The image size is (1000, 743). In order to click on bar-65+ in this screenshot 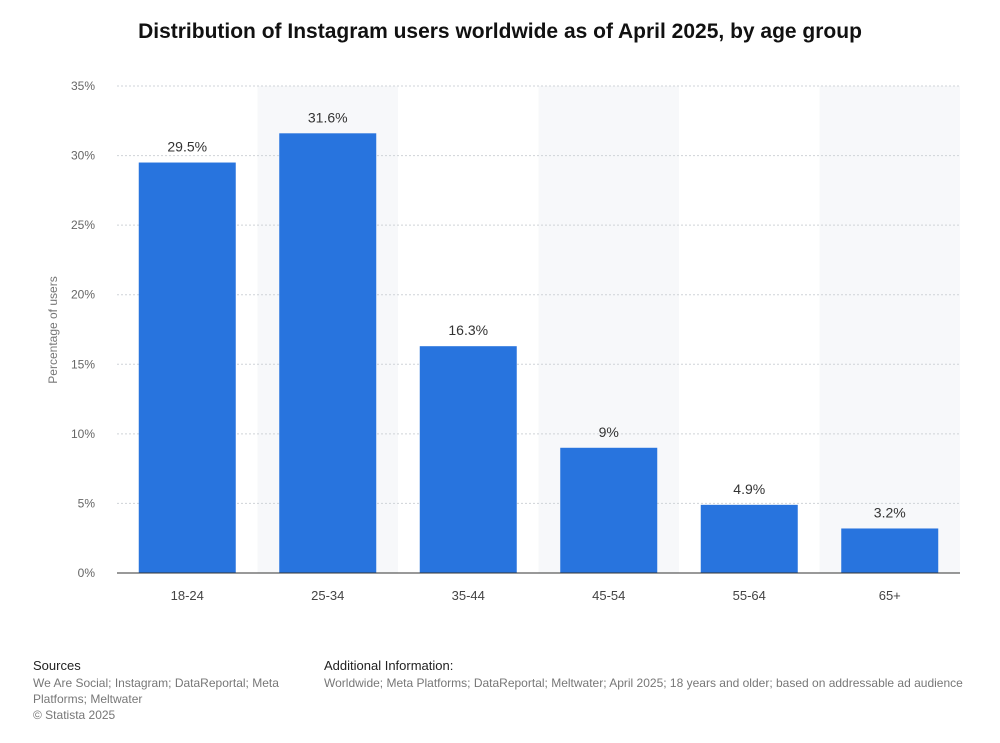, I will do `click(890, 550)`.